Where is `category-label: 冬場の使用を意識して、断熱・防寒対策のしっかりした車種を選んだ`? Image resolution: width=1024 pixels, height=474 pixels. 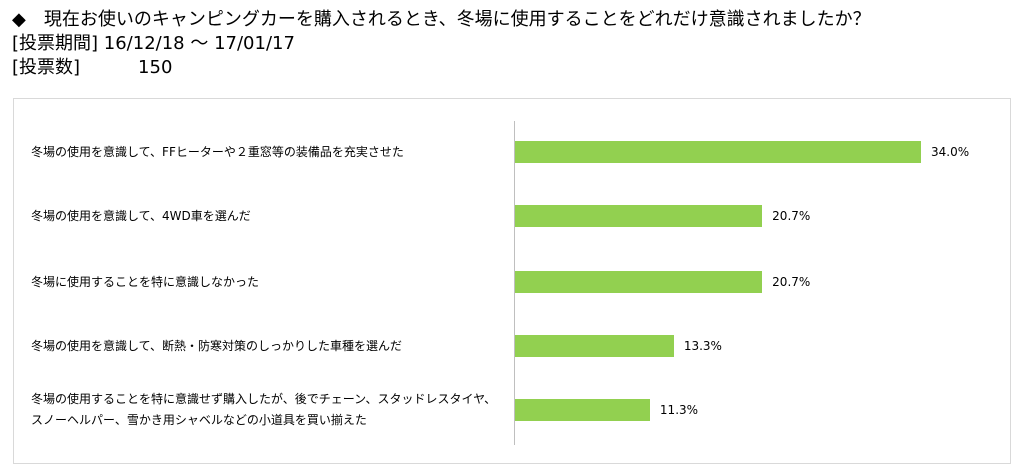 category-label: 冬場の使用を意識して、断熱・防寒対策のしっかりした車種を選んだ is located at coordinates (217, 345).